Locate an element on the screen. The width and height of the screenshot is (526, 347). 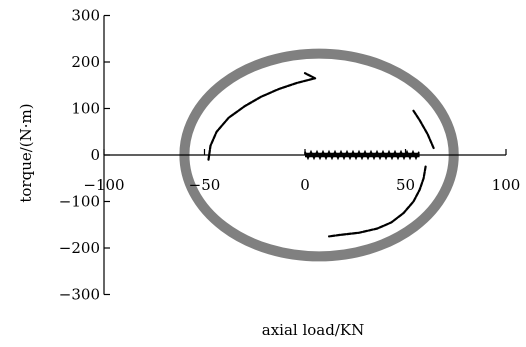
x-tick-label: −50 is located at coordinates (205, 185).